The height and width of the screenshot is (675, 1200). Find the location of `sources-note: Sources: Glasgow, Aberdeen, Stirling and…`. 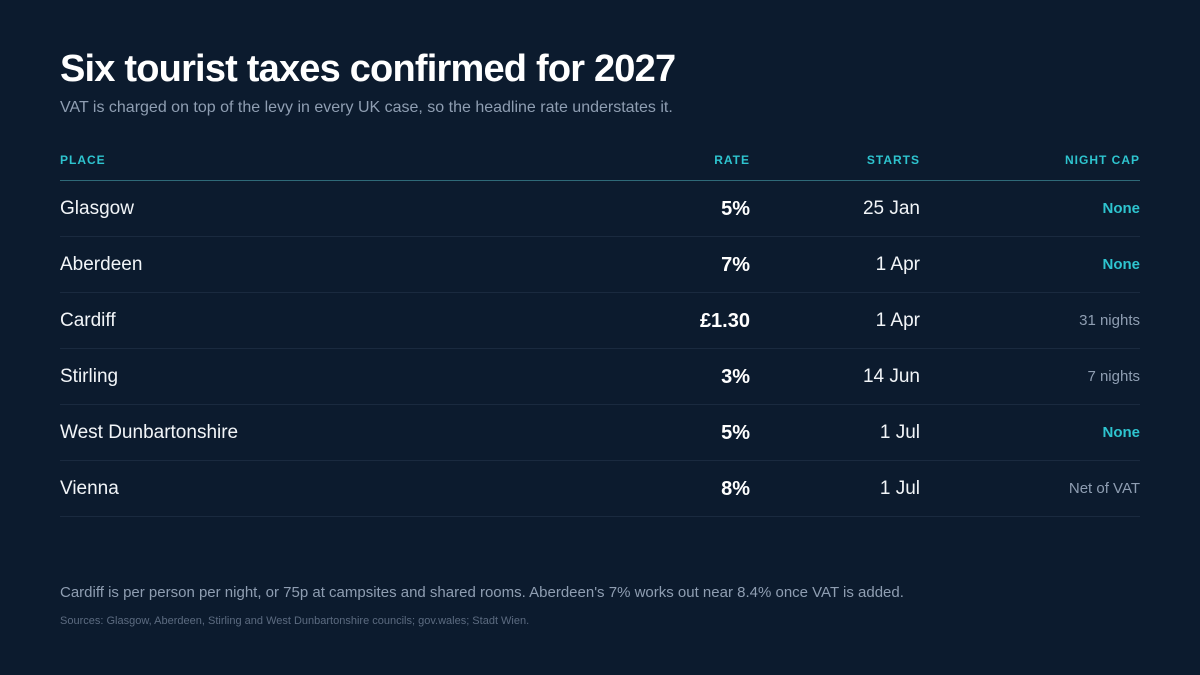

sources-note: Sources: Glasgow, Aberdeen, Stirling and… is located at coordinates (295, 621).